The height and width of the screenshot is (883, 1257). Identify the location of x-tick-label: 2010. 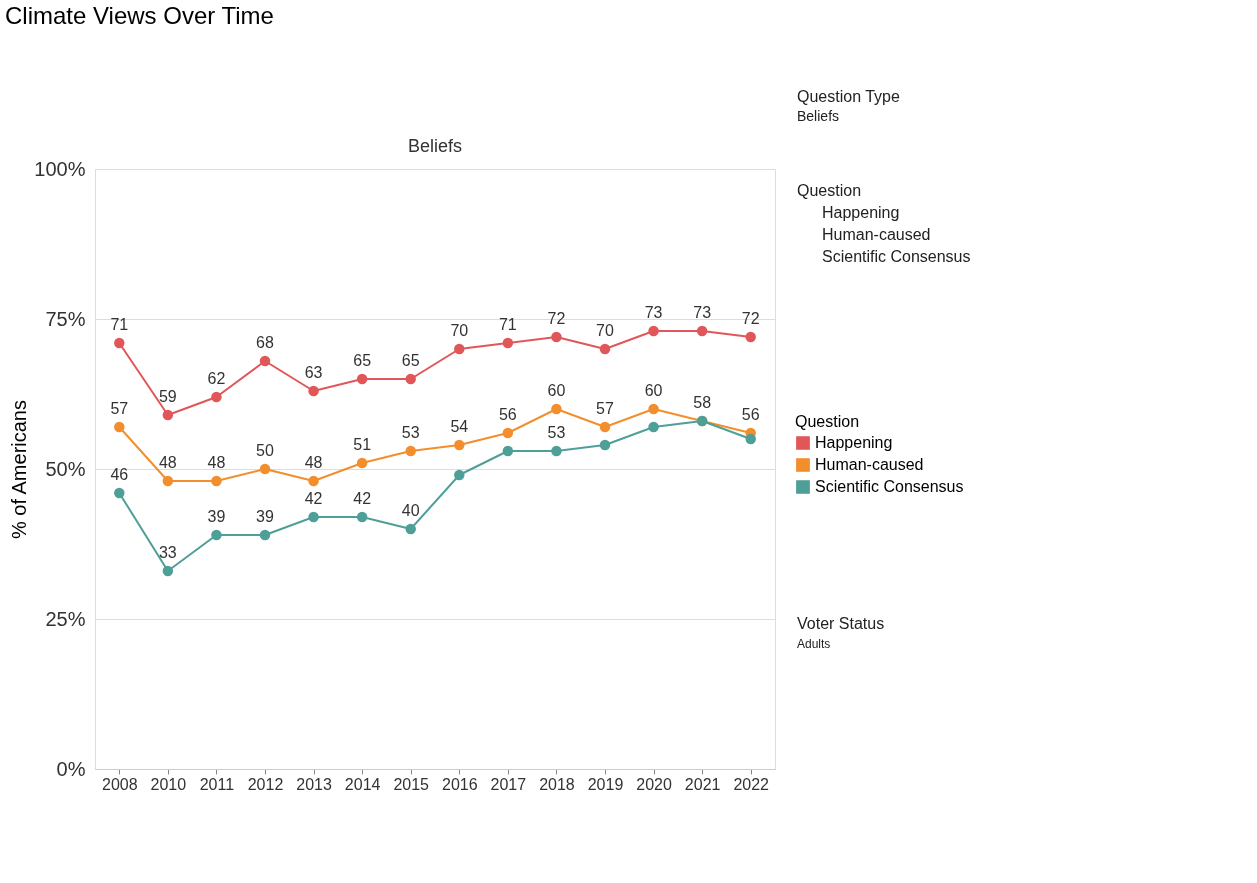
(168, 784).